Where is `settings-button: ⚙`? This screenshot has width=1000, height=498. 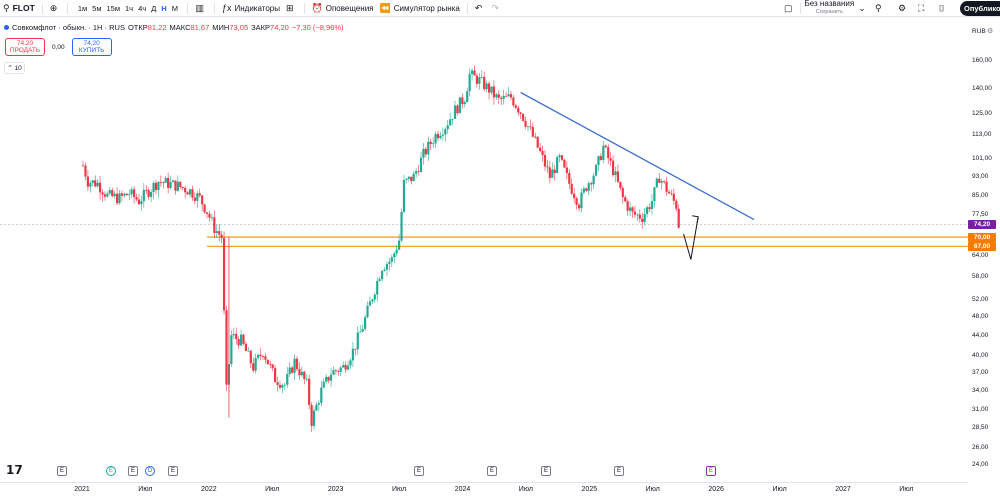
settings-button: ⚙ is located at coordinates (903, 8).